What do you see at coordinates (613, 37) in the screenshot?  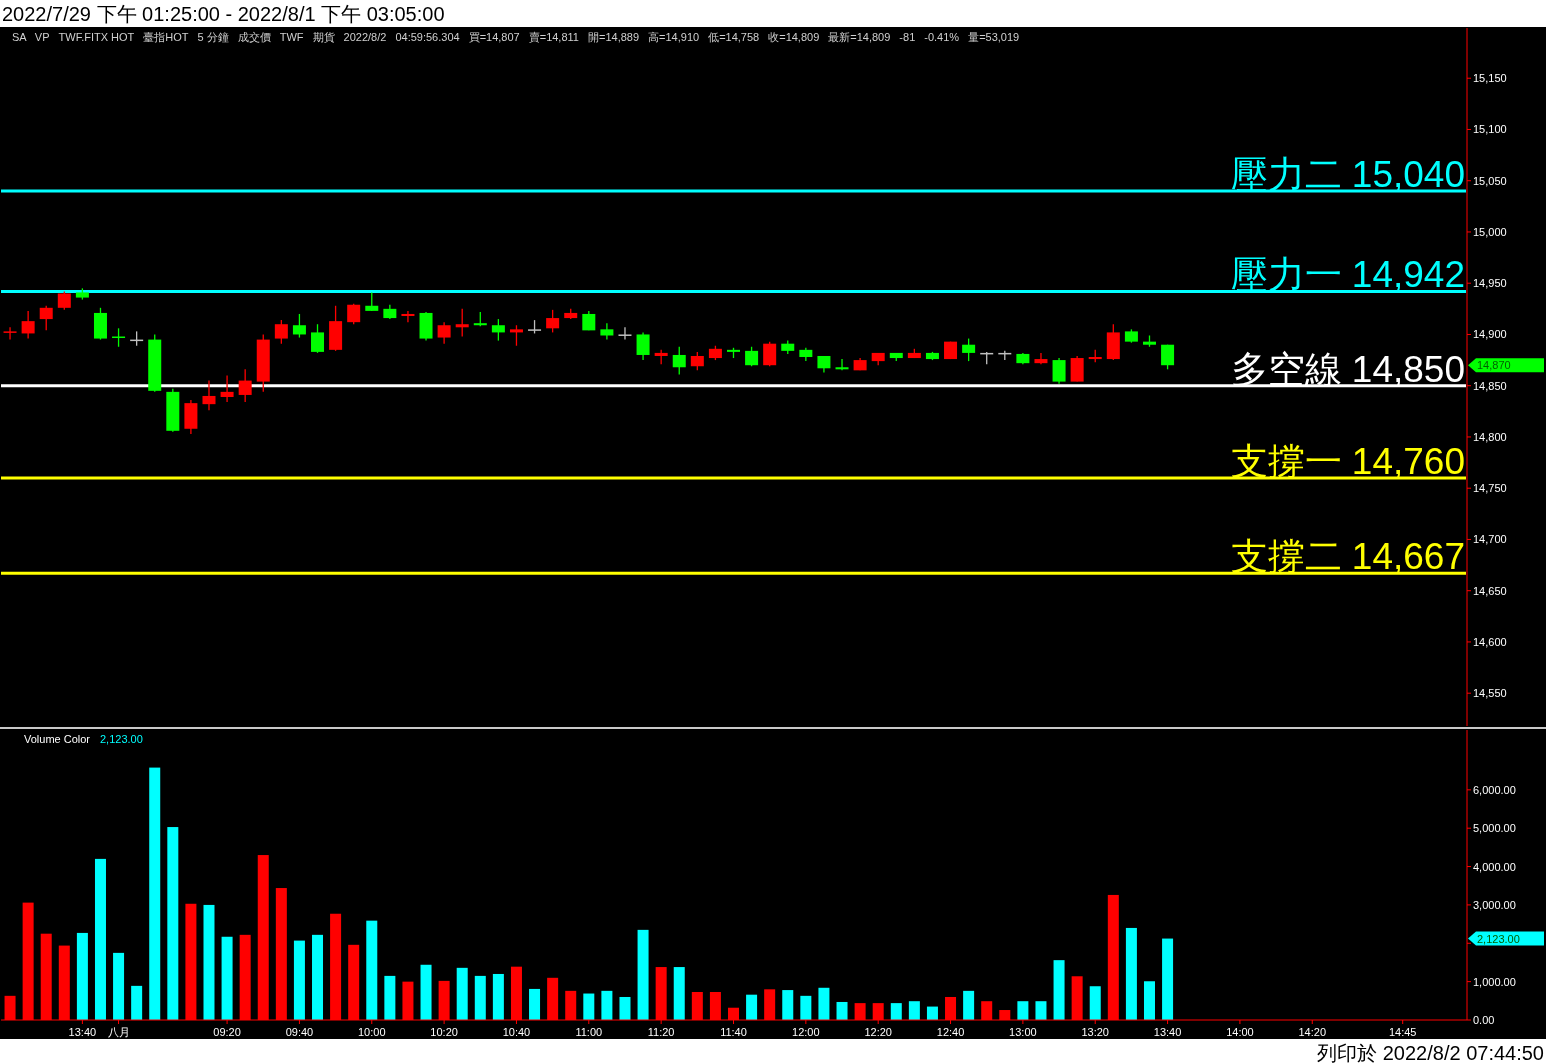 I see `annotation: 開=14,889` at bounding box center [613, 37].